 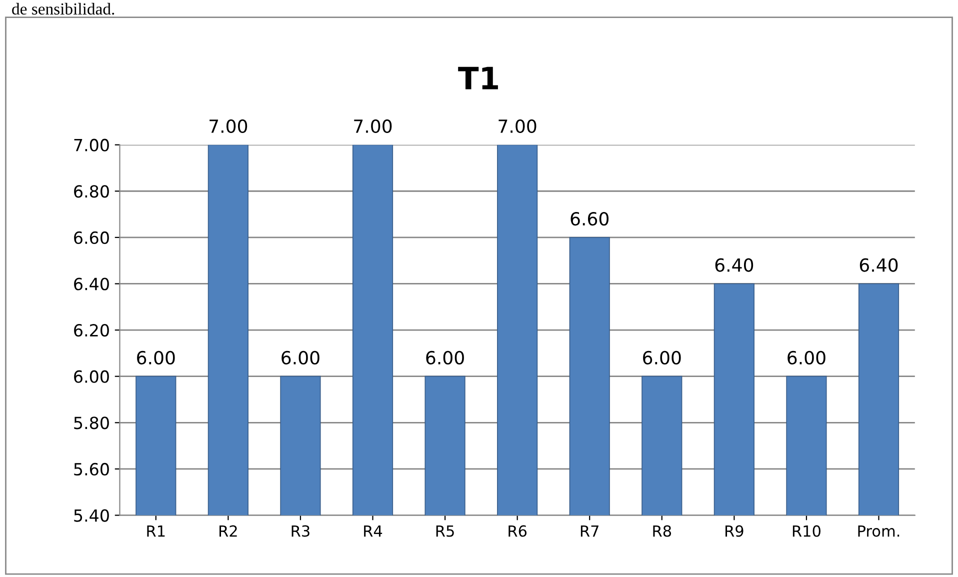 I want to click on x-tick-label: R7, so click(x=589, y=531).